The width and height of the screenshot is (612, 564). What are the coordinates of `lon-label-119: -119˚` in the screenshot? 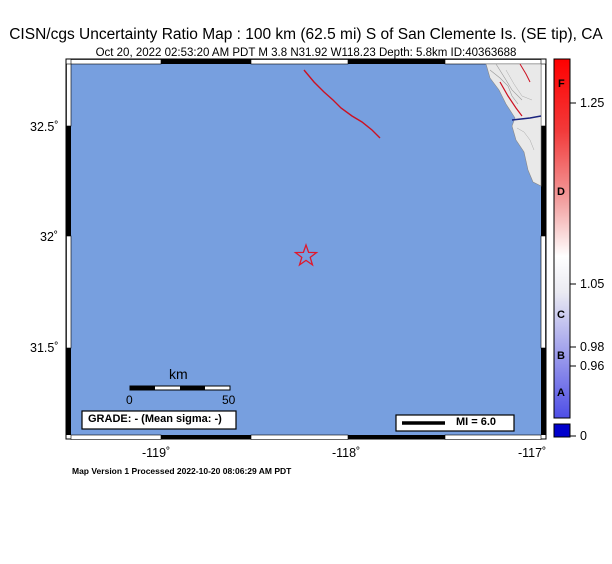 It's located at (156, 453).